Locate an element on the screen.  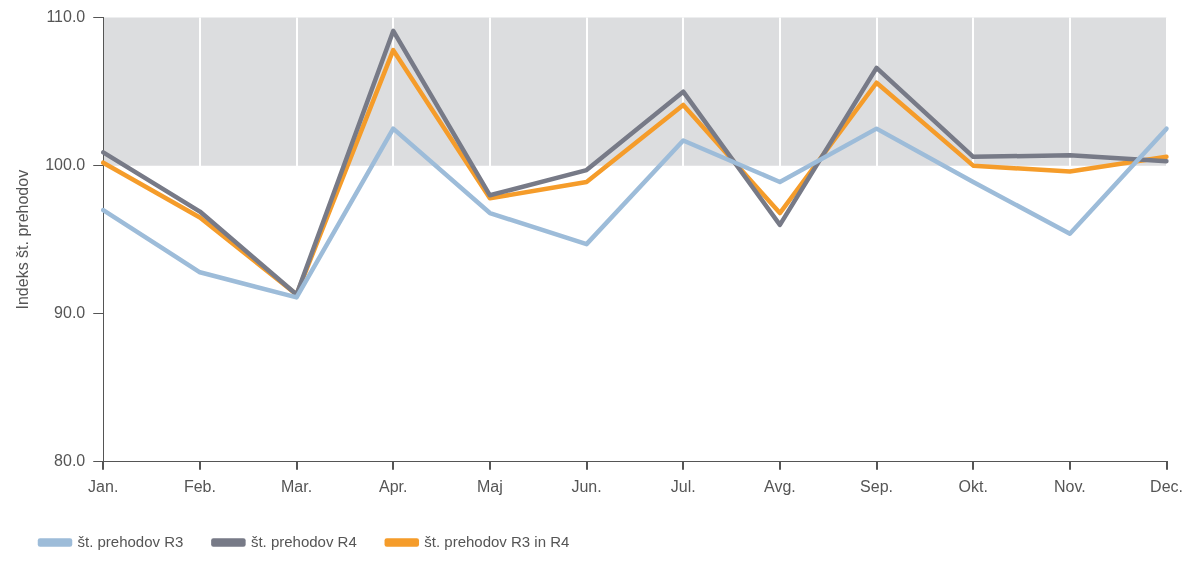
x-tick-label: Jul. is located at coordinates (683, 486).